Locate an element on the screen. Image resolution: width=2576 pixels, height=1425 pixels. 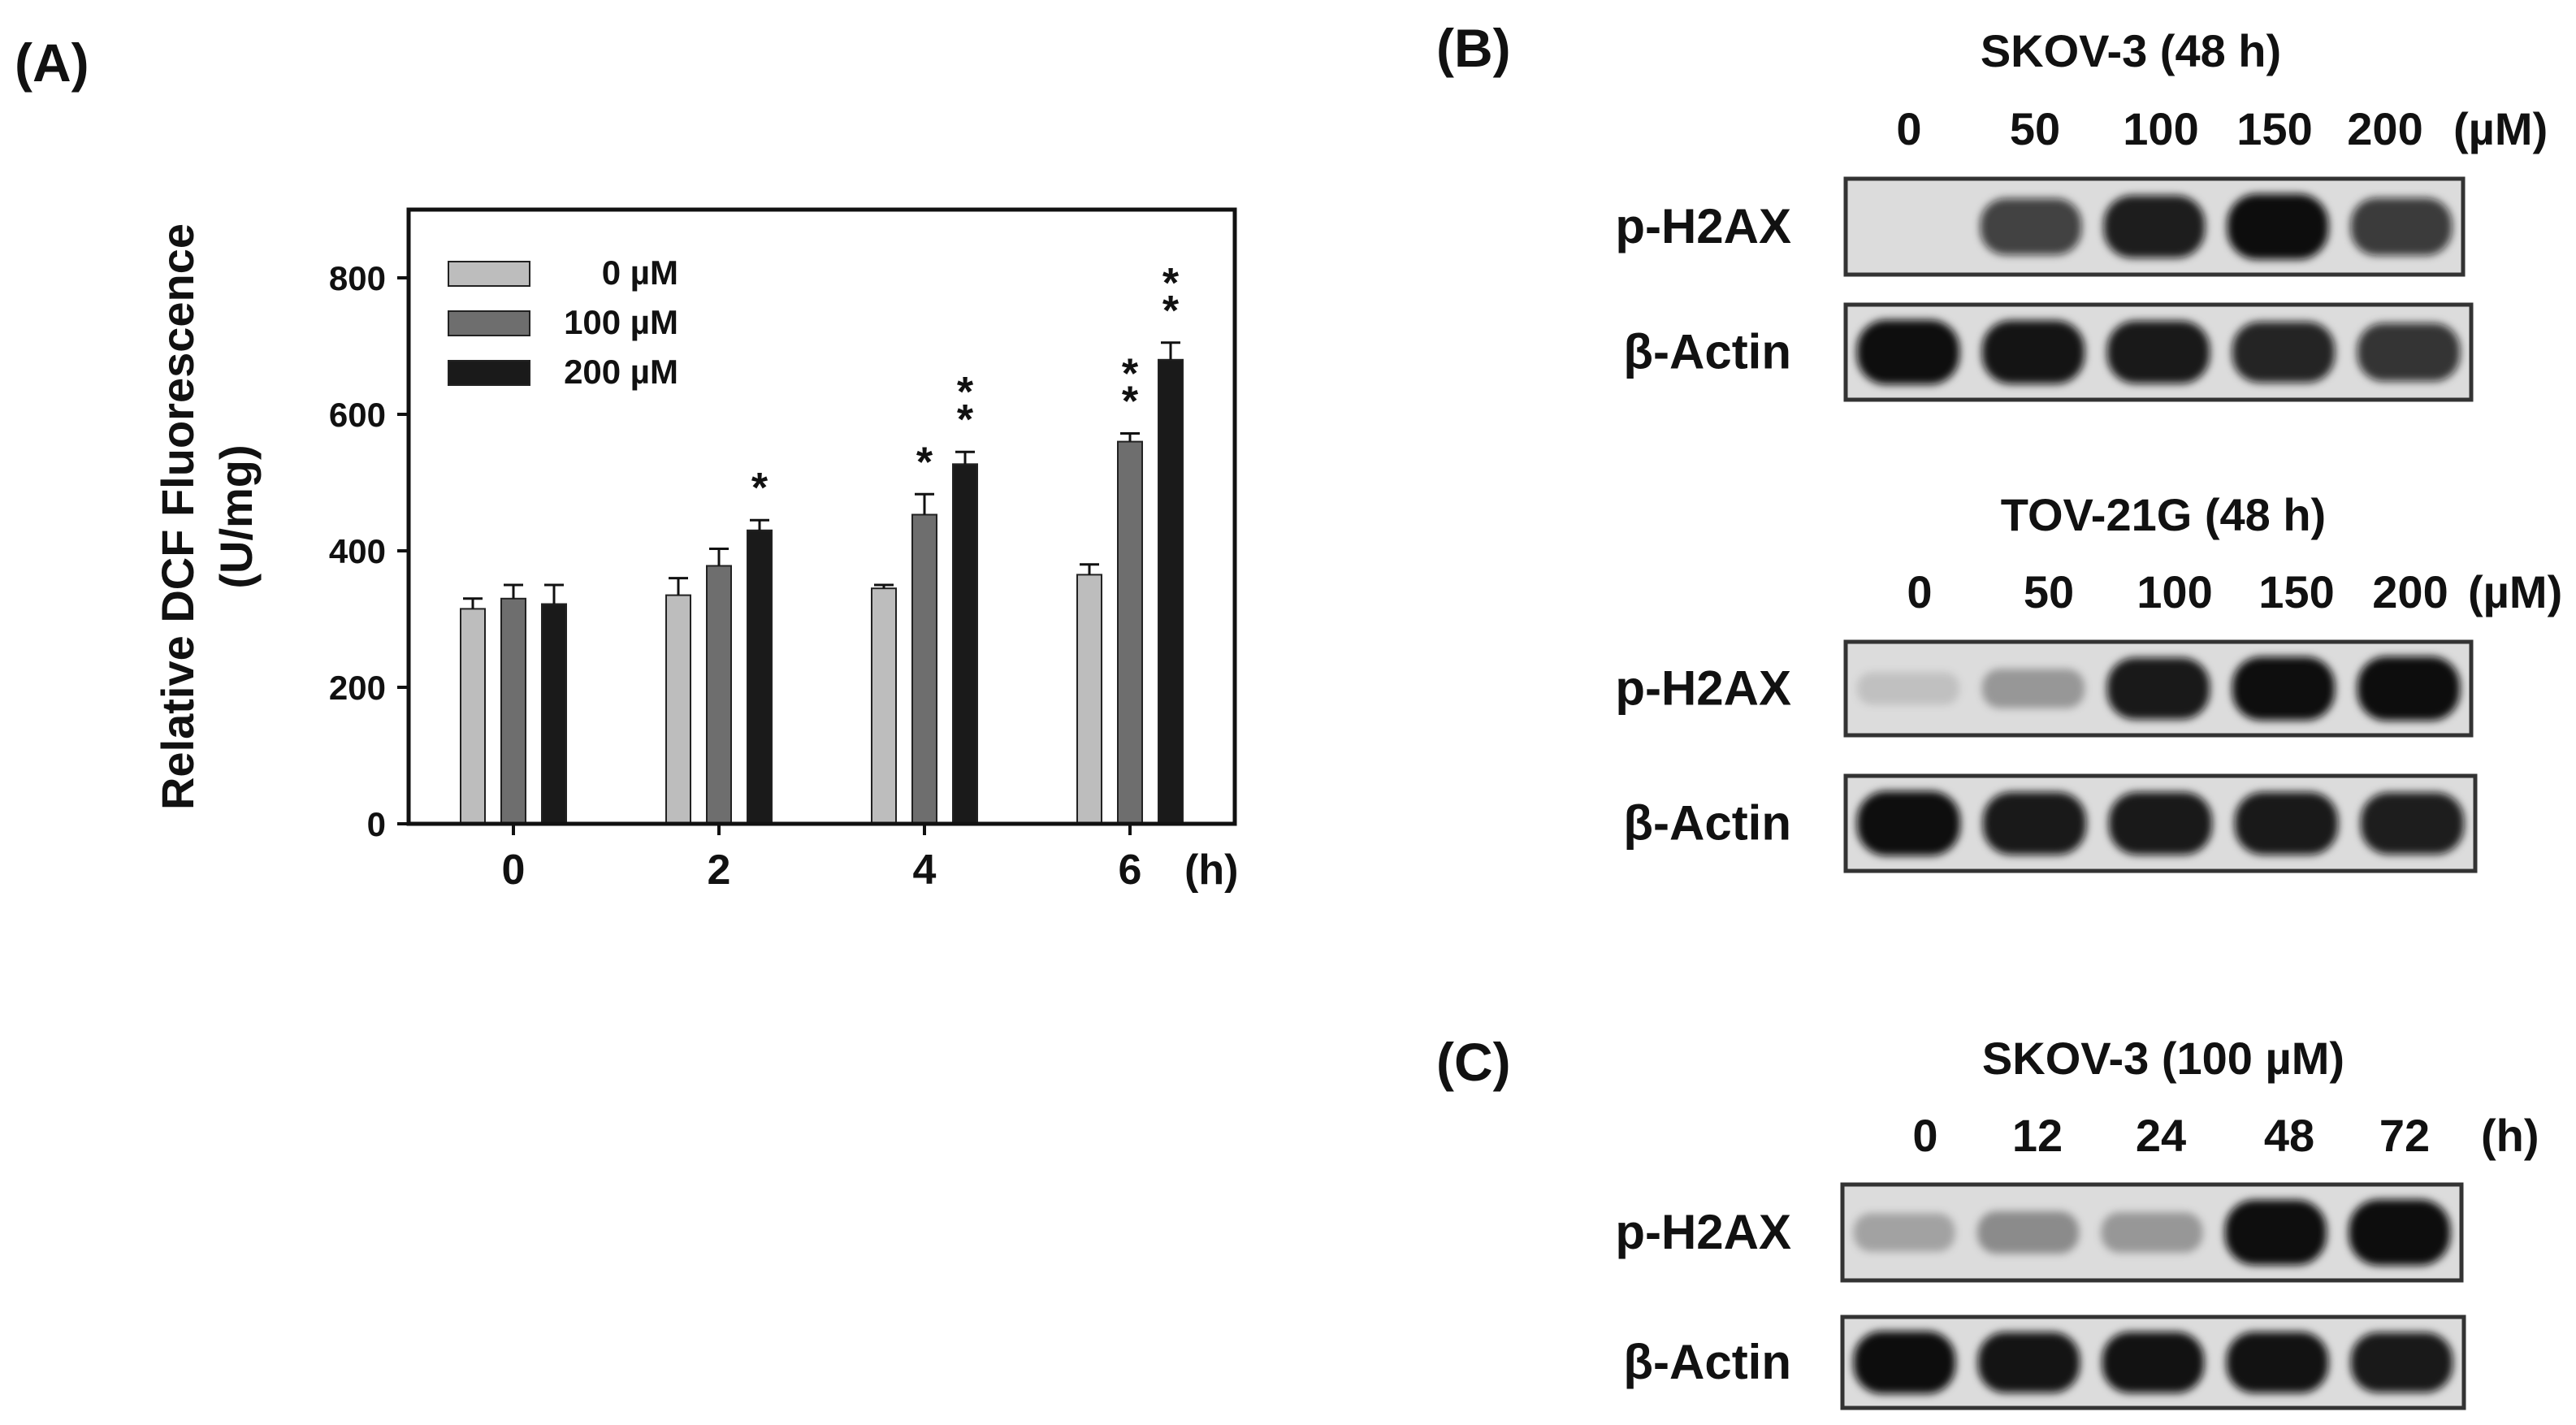
y-tick-label: 600 is located at coordinates (357, 415).